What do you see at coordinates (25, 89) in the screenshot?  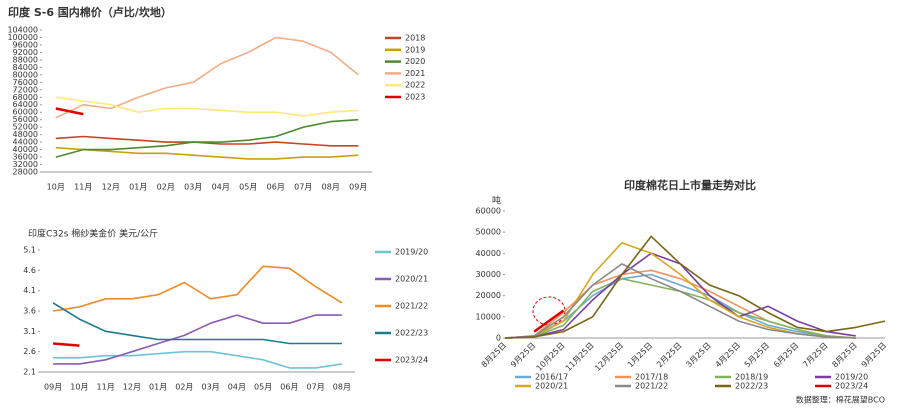 I see `y-tick-label: 72000` at bounding box center [25, 89].